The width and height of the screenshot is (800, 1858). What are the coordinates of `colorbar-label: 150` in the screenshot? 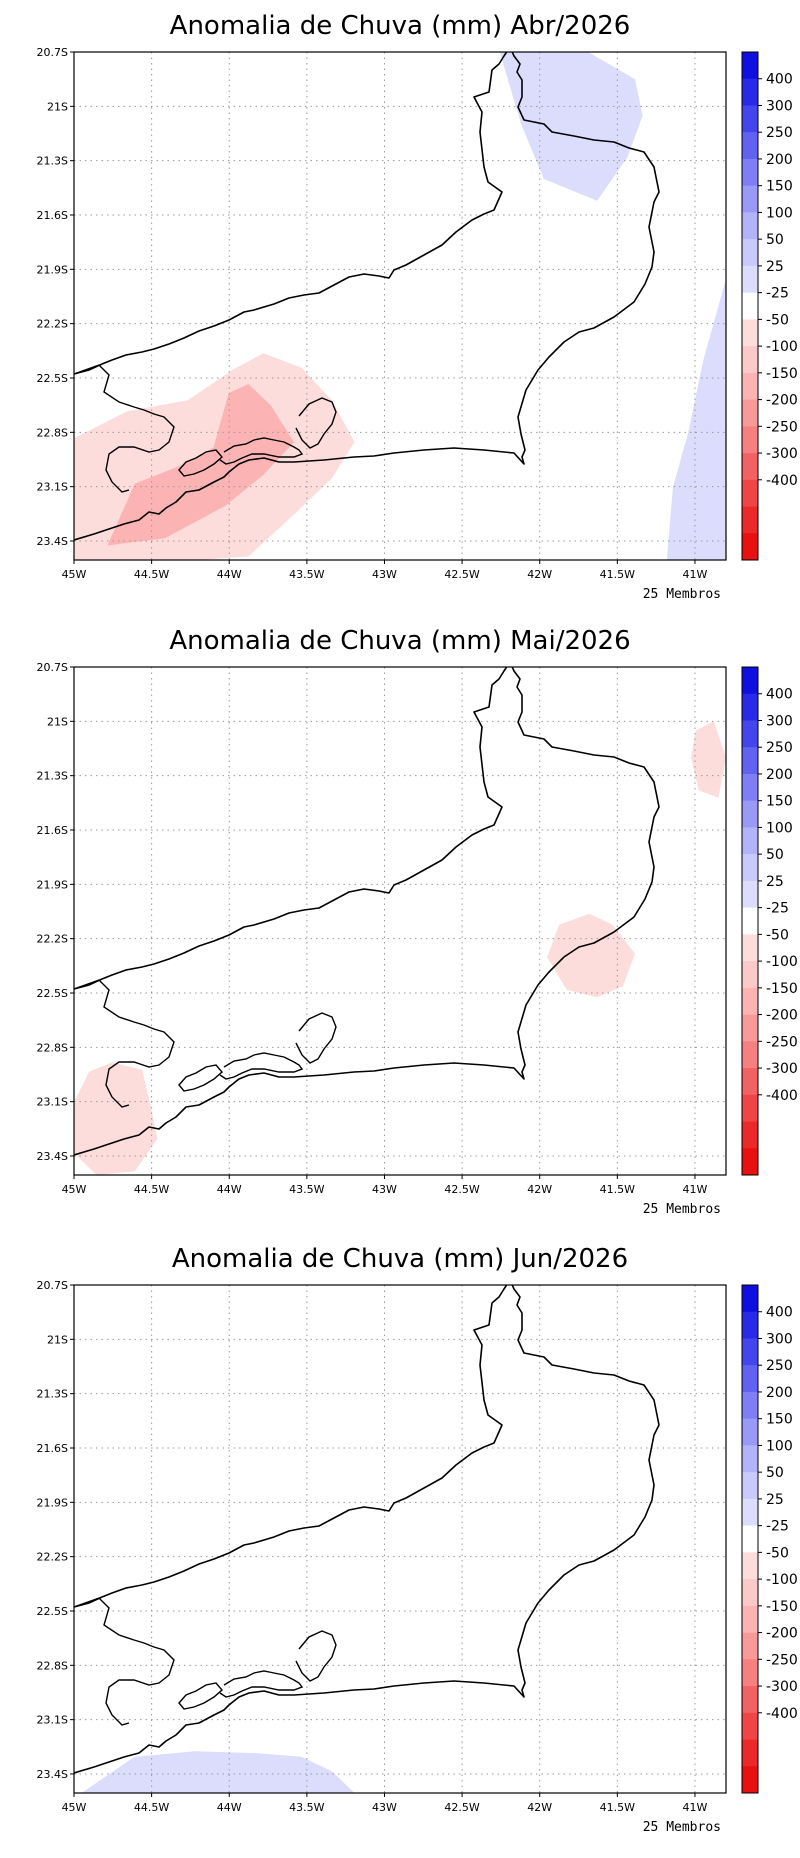 It's located at (779, 187).